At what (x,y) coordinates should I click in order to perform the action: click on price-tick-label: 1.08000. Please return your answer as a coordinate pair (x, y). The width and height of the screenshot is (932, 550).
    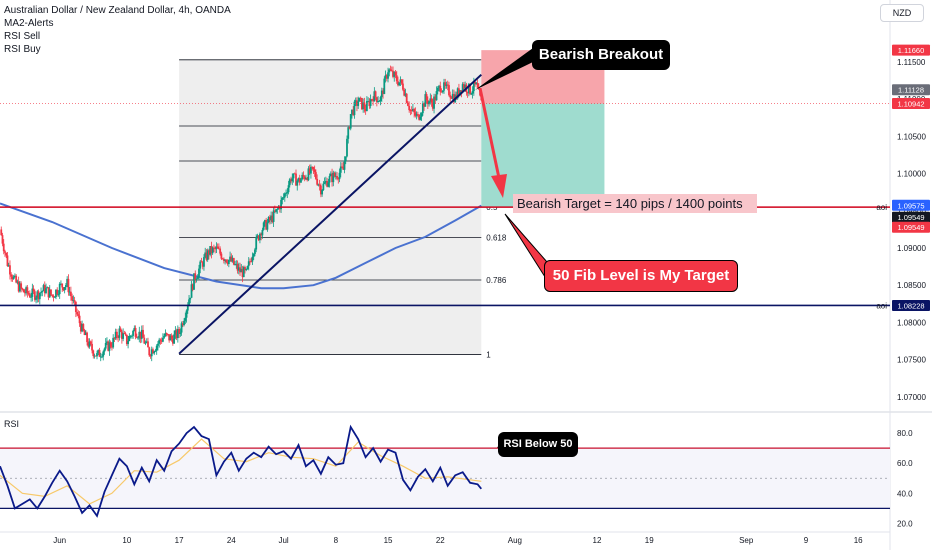
    Looking at the image, I should click on (911, 322).